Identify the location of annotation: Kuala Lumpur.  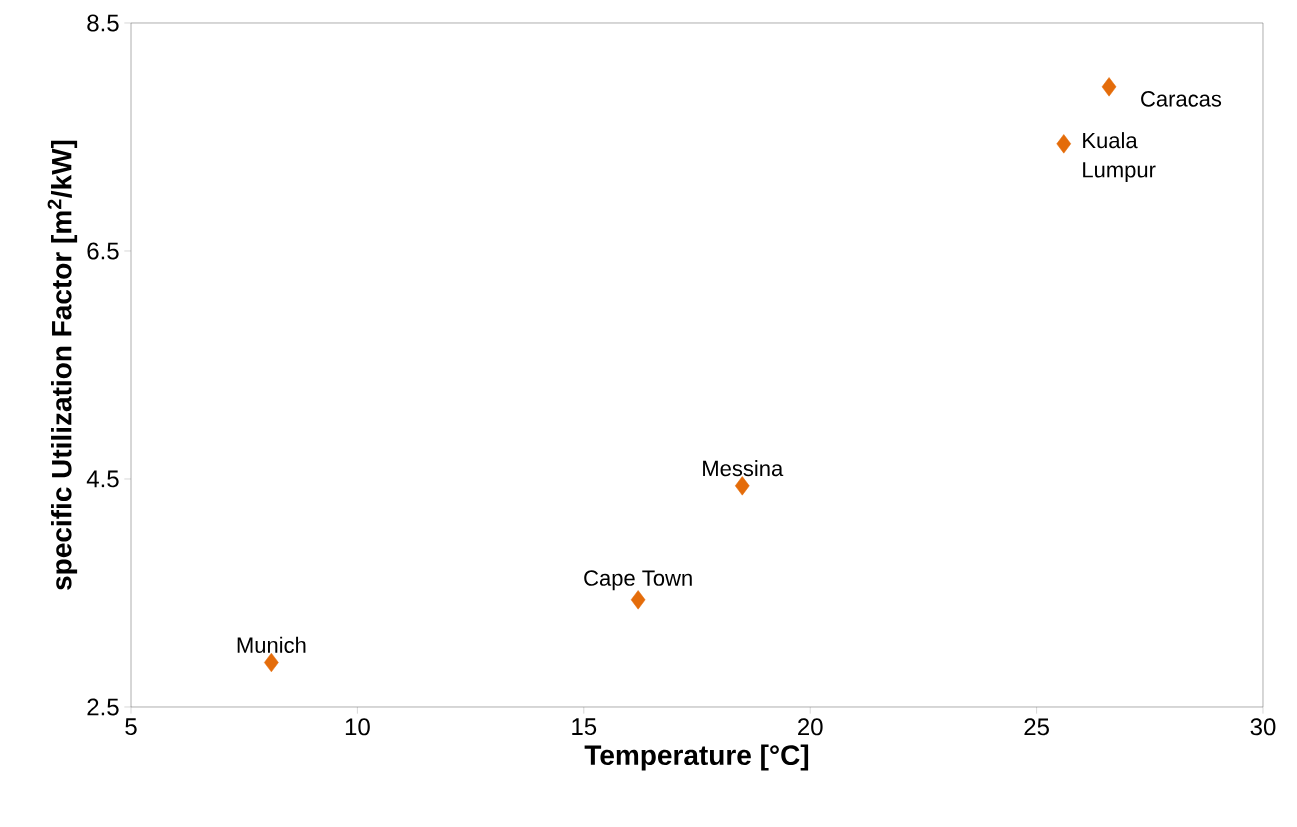
(1119, 157).